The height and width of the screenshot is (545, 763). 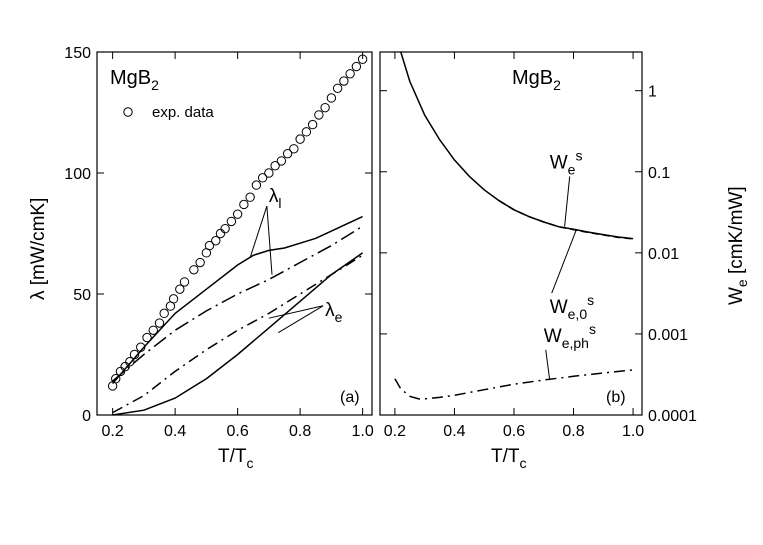 I want to click on panel-a-letter: (a), so click(x=350, y=397).